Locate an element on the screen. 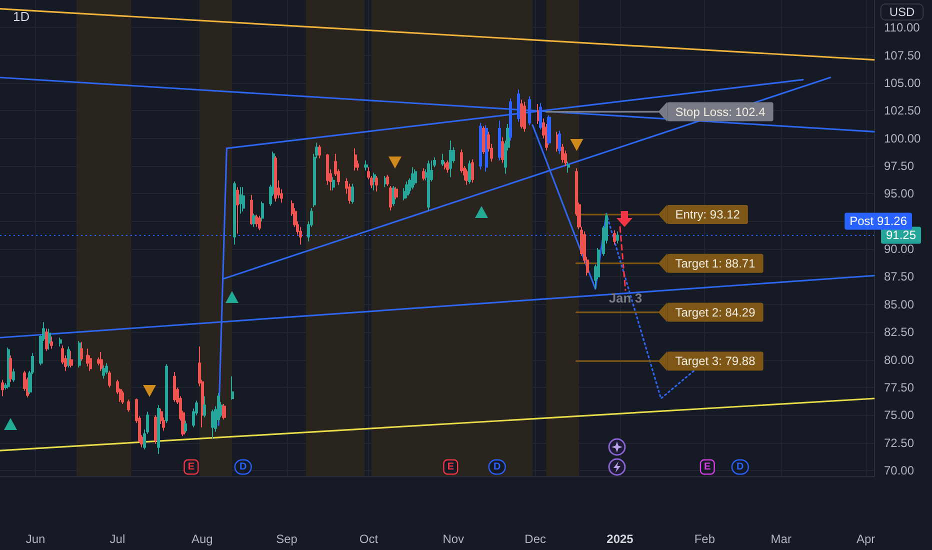 This screenshot has width=932, height=550. y-tick-label: 72.50 is located at coordinates (899, 443).